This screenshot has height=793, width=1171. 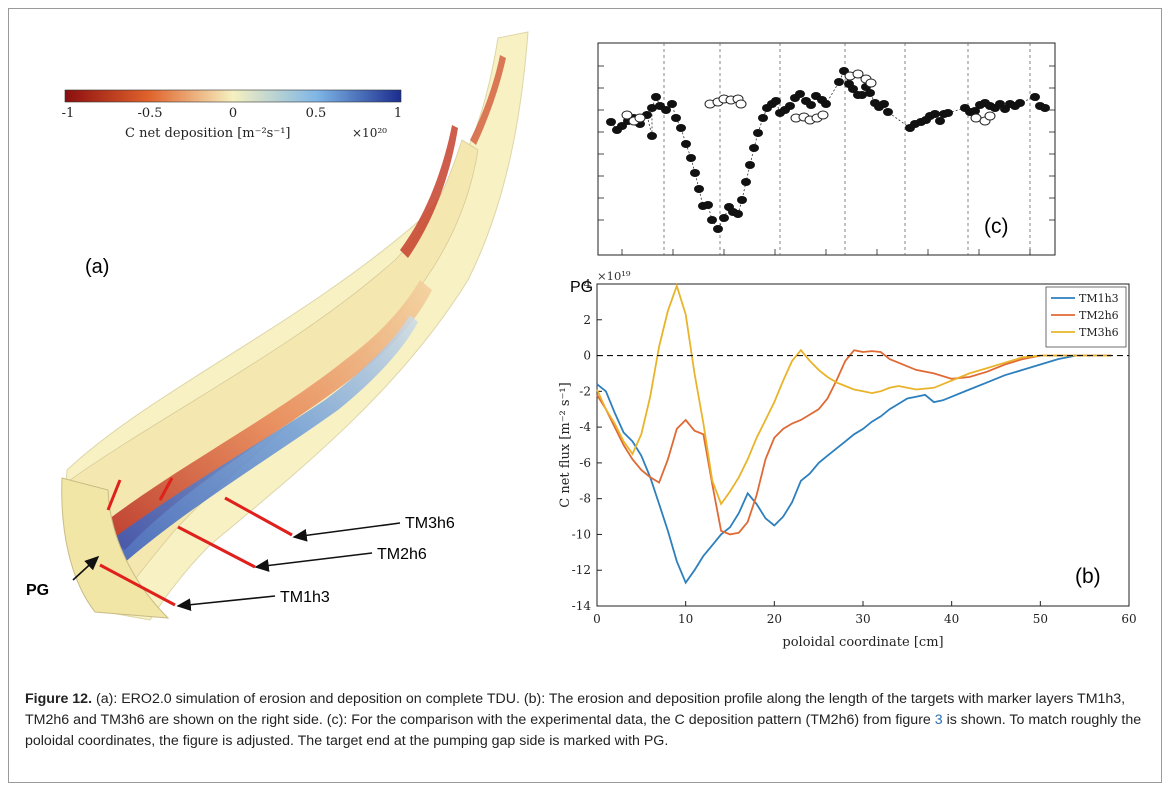 I want to click on legend-label-tm3h6: TM3h6, so click(x=1099, y=332).